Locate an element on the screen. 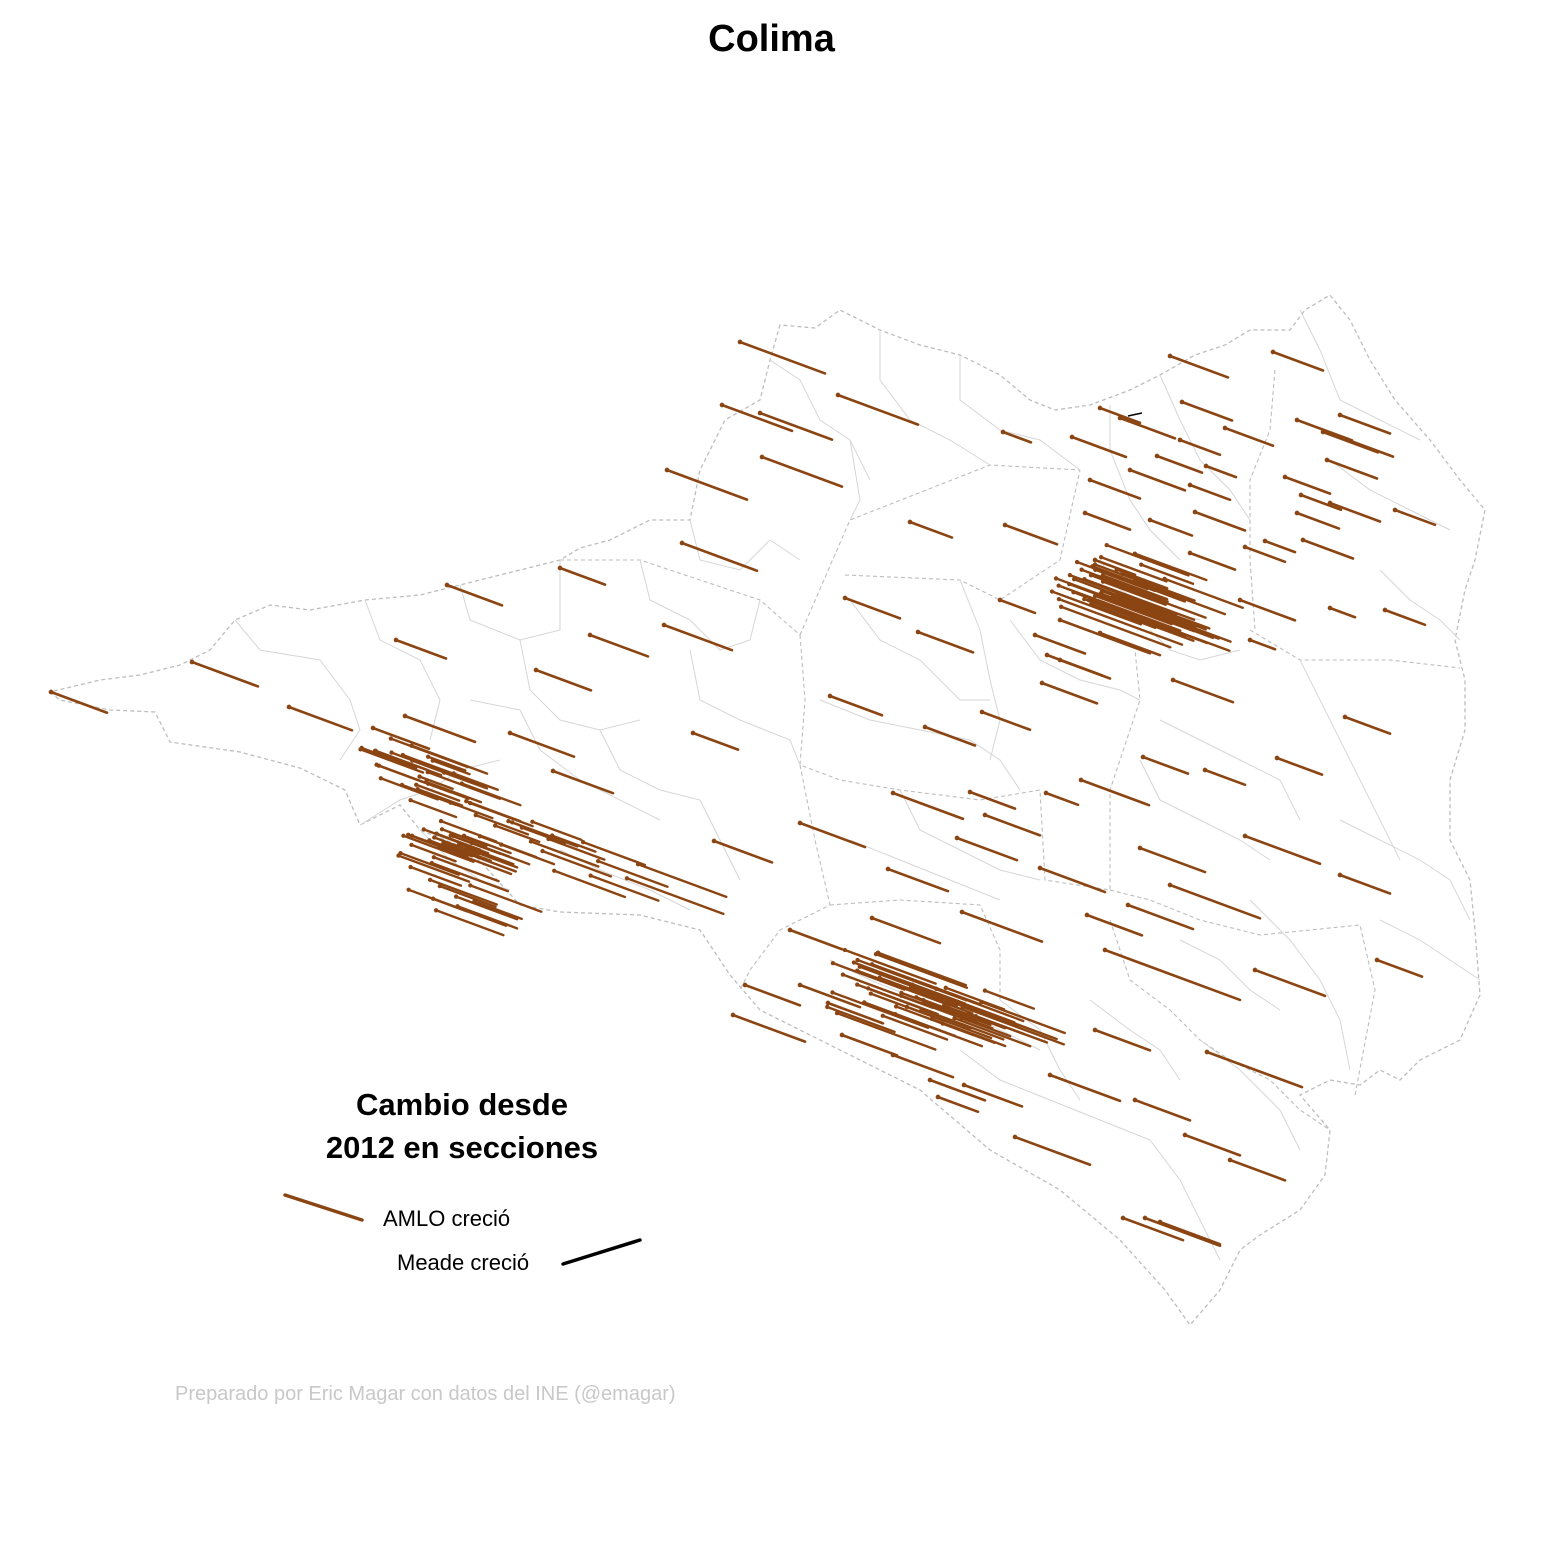 Image resolution: width=1543 pixels, height=1548 pixels. legend-arrow-layer is located at coordinates (462, 1229).